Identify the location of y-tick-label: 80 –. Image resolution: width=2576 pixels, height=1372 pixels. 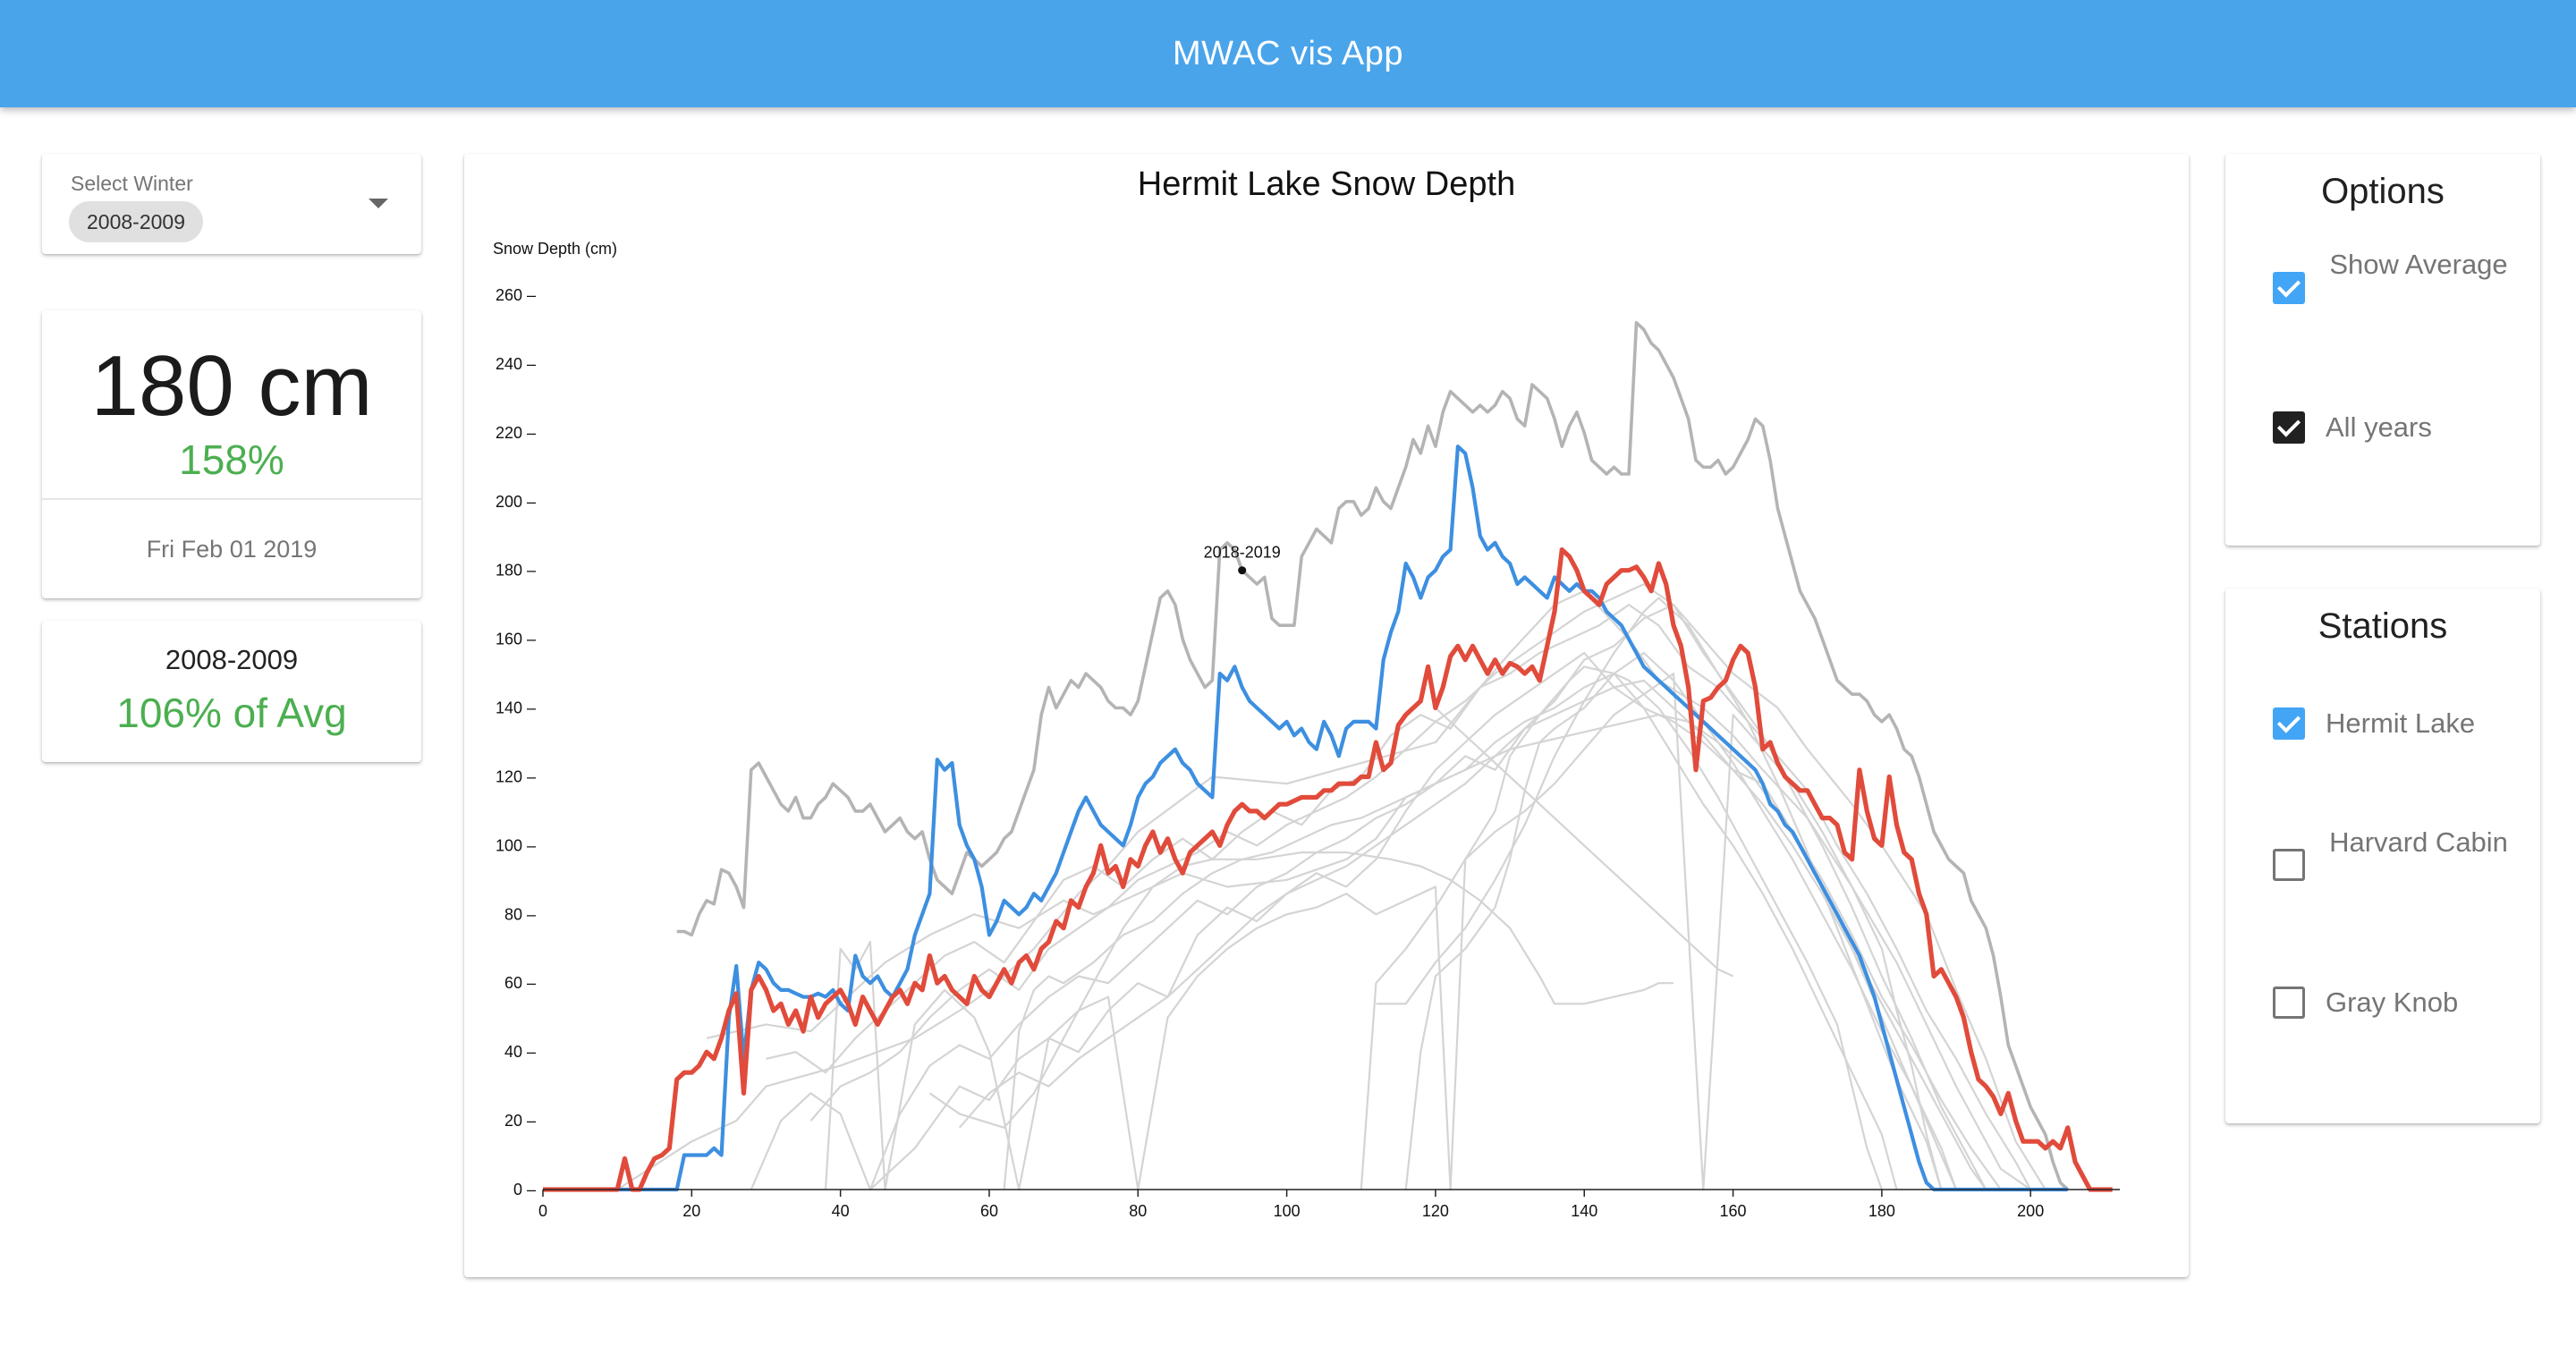
(520, 914).